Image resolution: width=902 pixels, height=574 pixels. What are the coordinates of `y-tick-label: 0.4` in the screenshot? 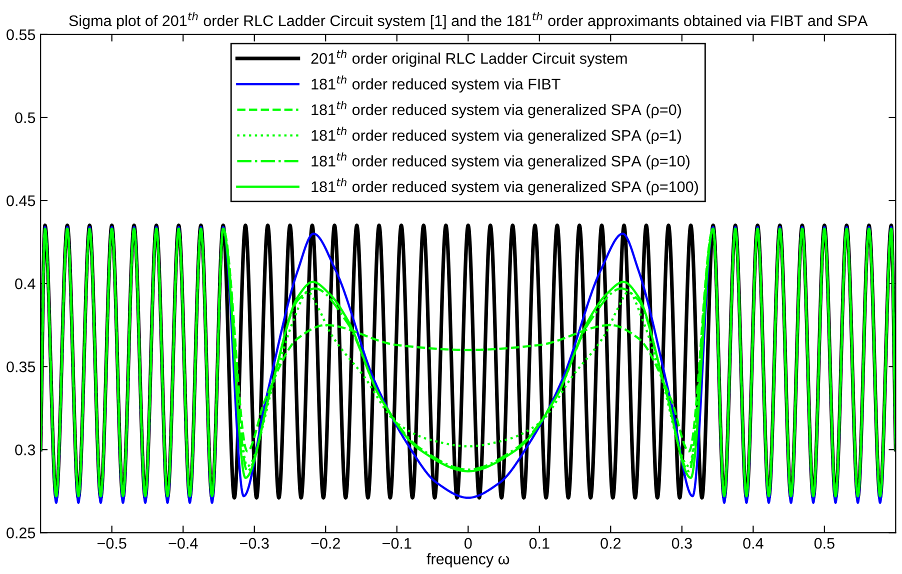 It's located at (25, 284).